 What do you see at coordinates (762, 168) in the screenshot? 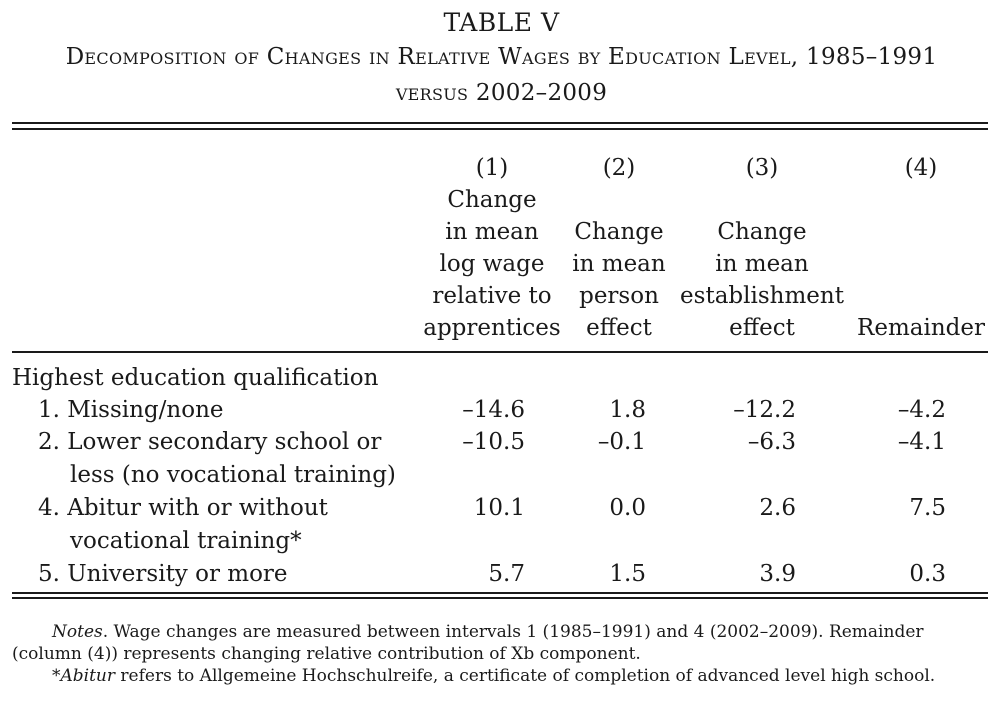
I see `column-3-number: (3)` at bounding box center [762, 168].